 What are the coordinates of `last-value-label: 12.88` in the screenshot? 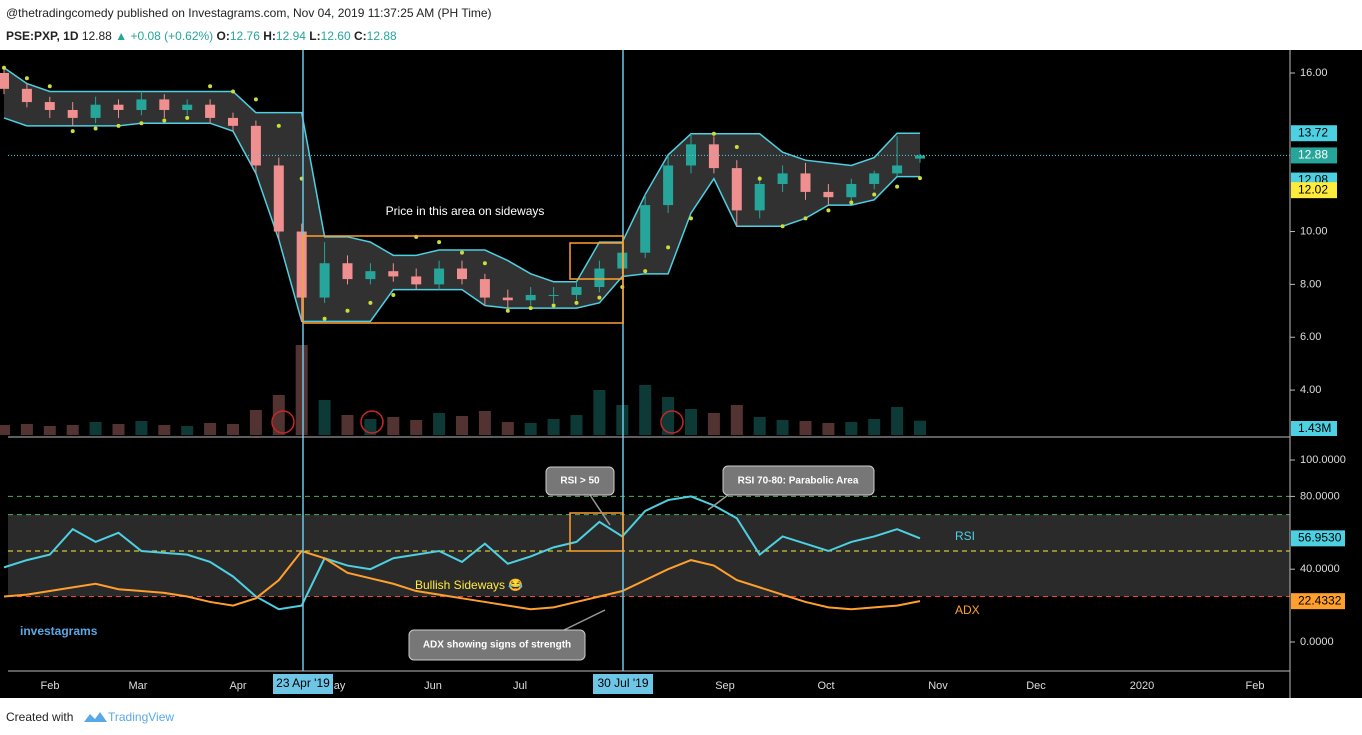 It's located at (1313, 155).